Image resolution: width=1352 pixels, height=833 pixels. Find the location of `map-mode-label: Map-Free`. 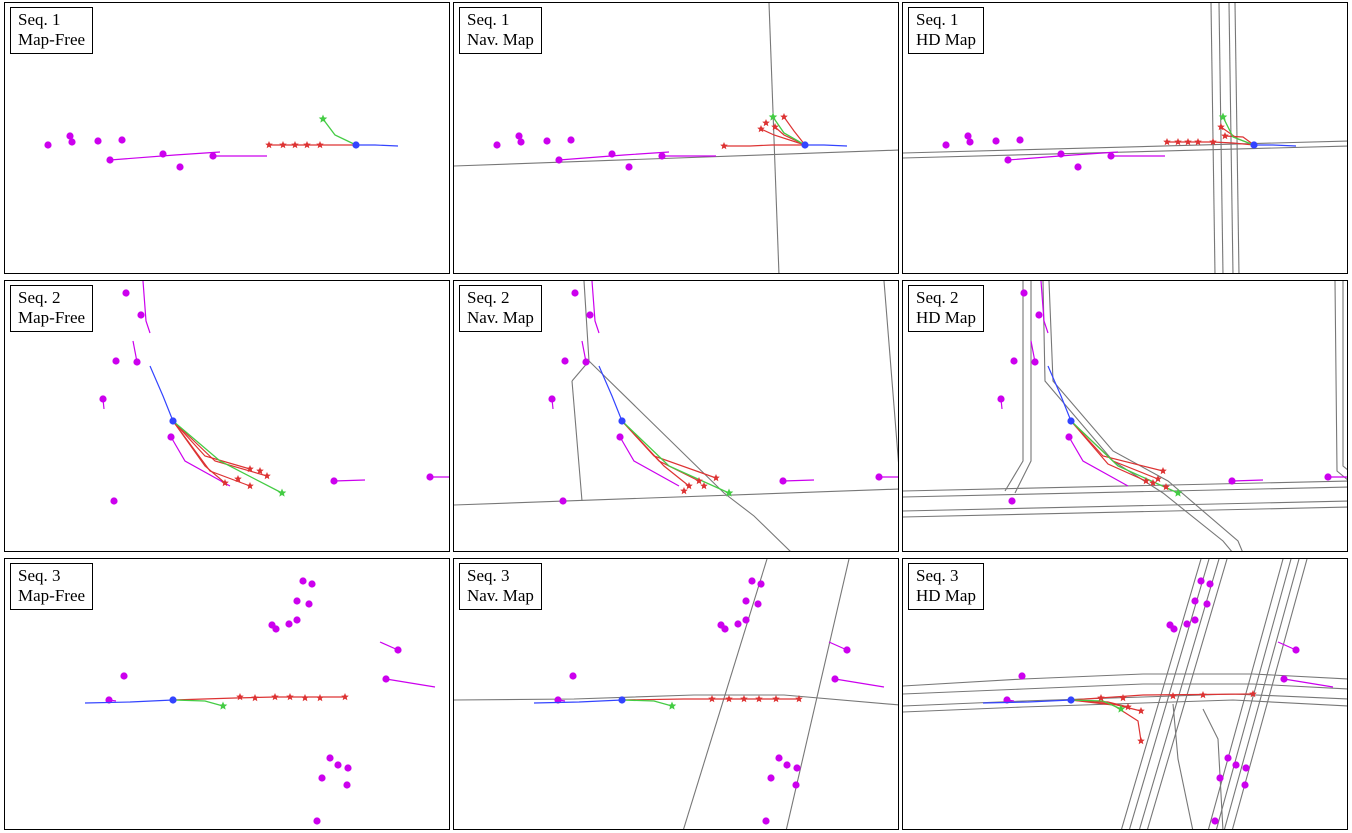

map-mode-label: Map-Free is located at coordinates (52, 39).